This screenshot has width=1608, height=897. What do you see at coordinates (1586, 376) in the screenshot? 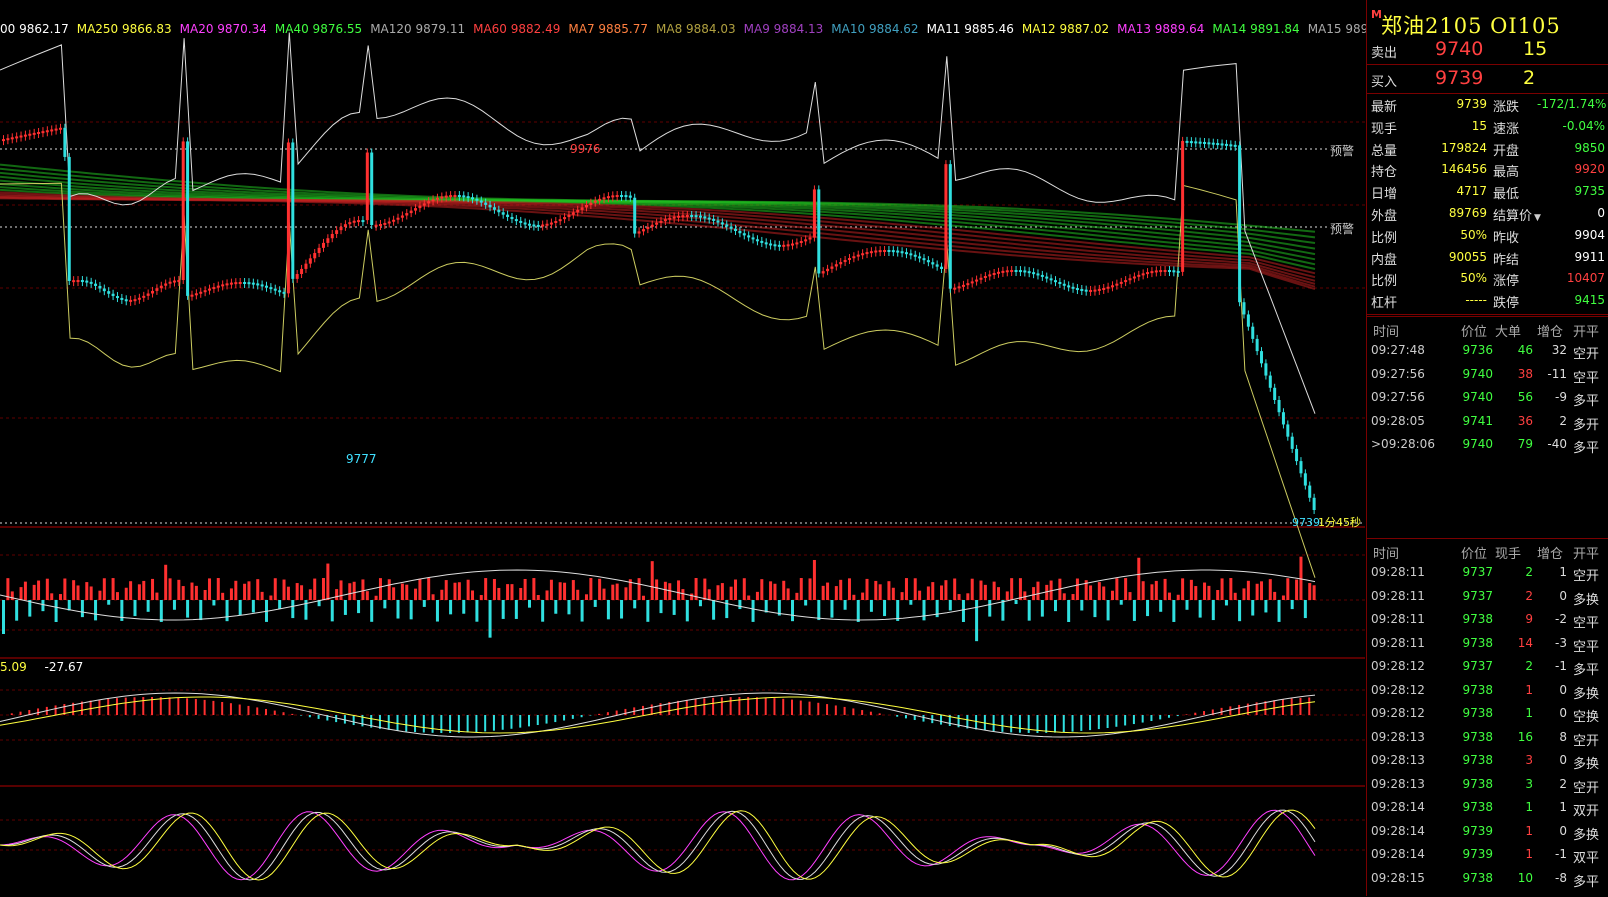
I see `cell-open-close: 空平` at bounding box center [1586, 376].